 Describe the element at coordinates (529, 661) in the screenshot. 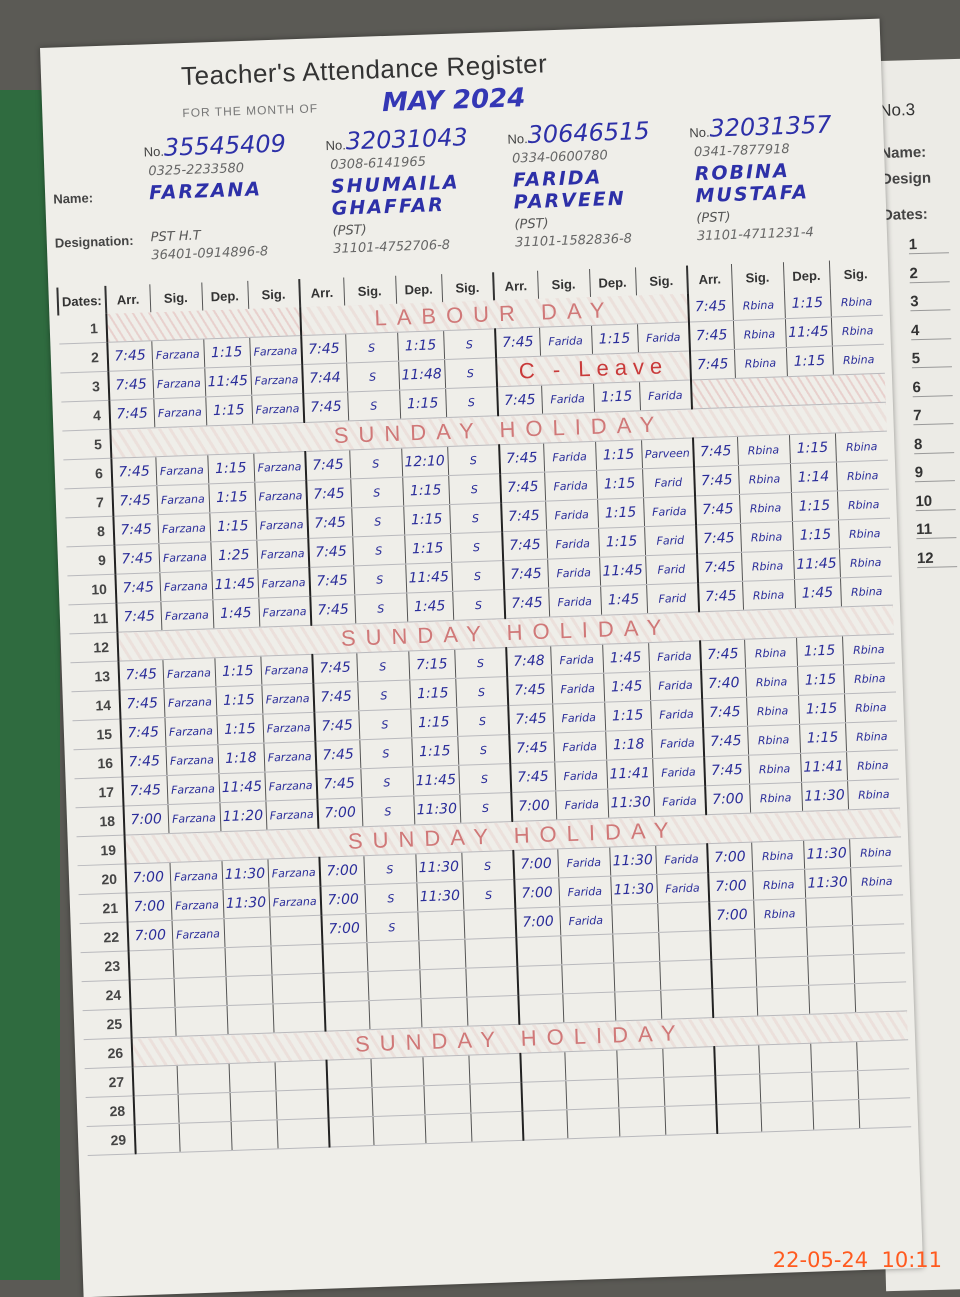

I see `arrival-time: 7:48` at that location.